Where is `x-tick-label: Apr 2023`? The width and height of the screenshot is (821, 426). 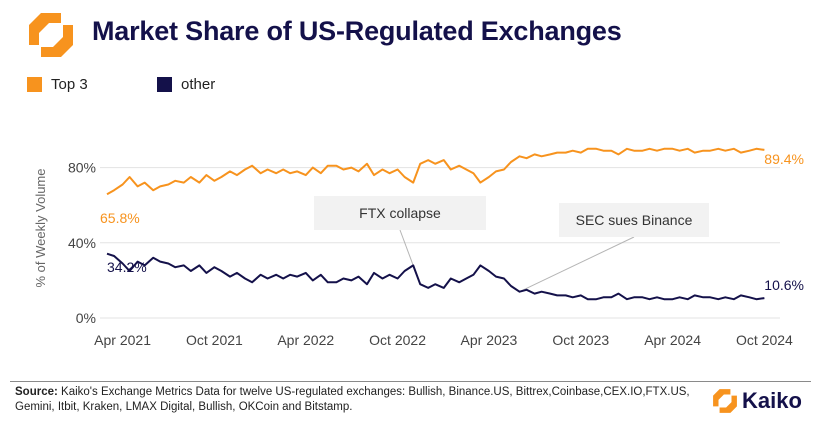 x-tick-label: Apr 2023 is located at coordinates (489, 340).